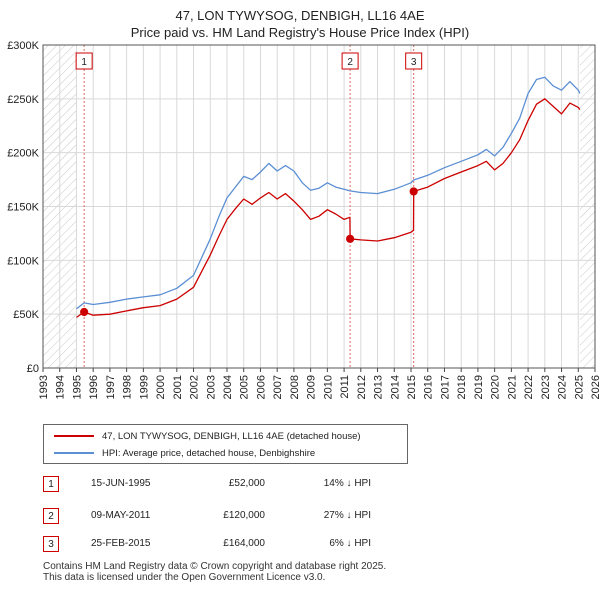 Image resolution: width=600 pixels, height=590 pixels. I want to click on x-tick-label: 2014, so click(395, 387).